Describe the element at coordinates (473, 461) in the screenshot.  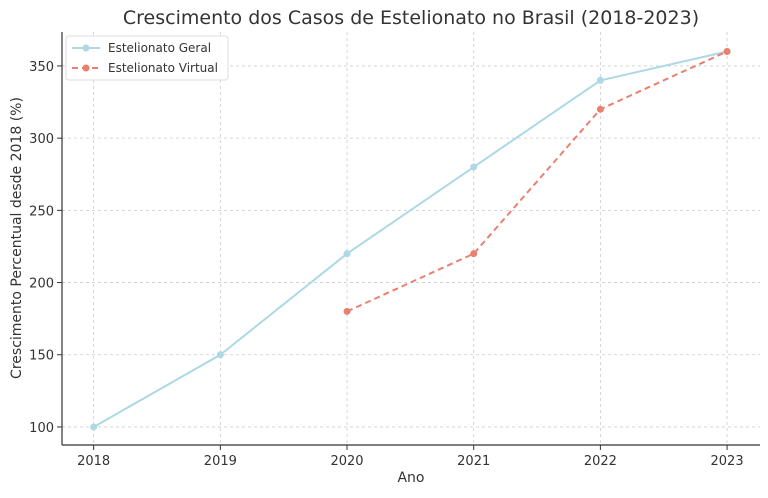
I see `x-tick-label: 2021` at that location.